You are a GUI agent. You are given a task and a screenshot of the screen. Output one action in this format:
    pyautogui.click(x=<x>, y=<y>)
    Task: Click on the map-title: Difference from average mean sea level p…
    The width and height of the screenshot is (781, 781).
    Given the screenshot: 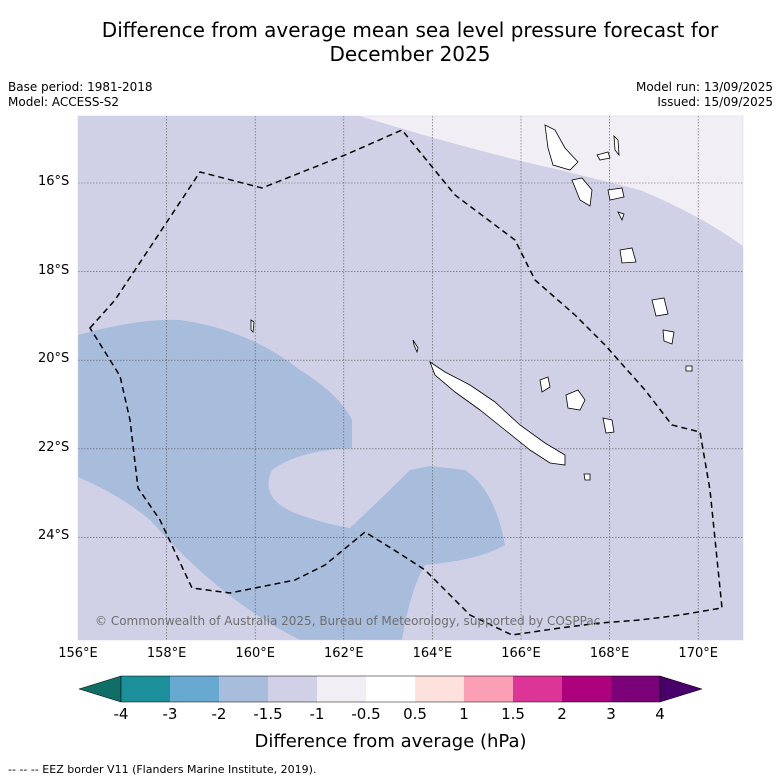 What is the action you would take?
    pyautogui.click(x=410, y=42)
    